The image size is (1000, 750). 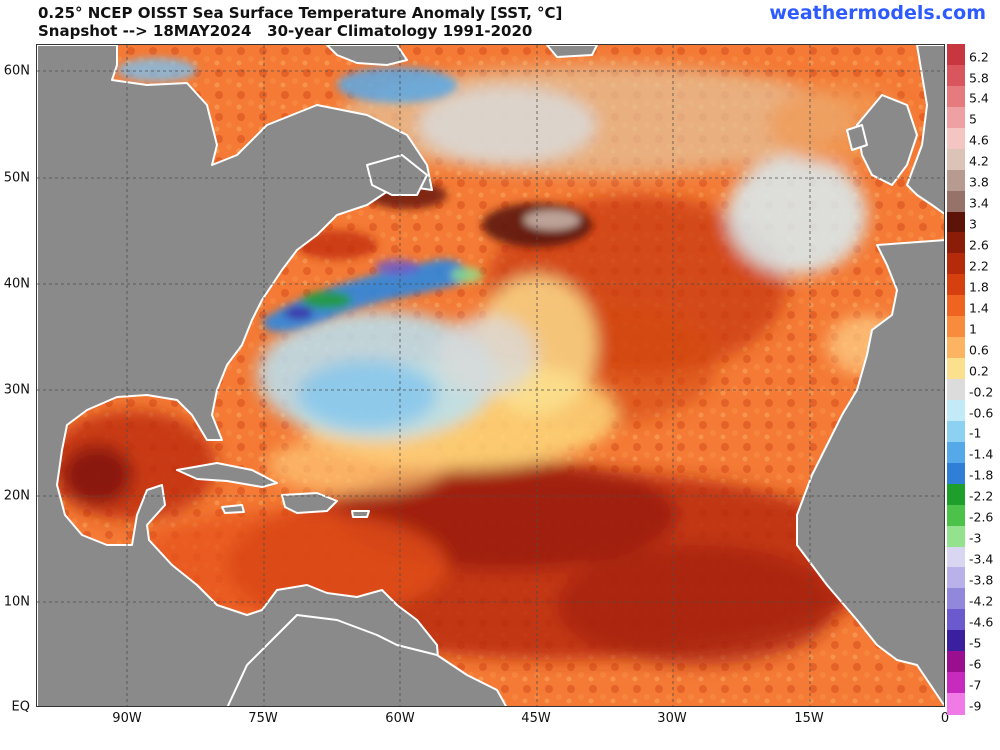 What do you see at coordinates (16, 284) in the screenshot?
I see `lat-label-40n: 40N` at bounding box center [16, 284].